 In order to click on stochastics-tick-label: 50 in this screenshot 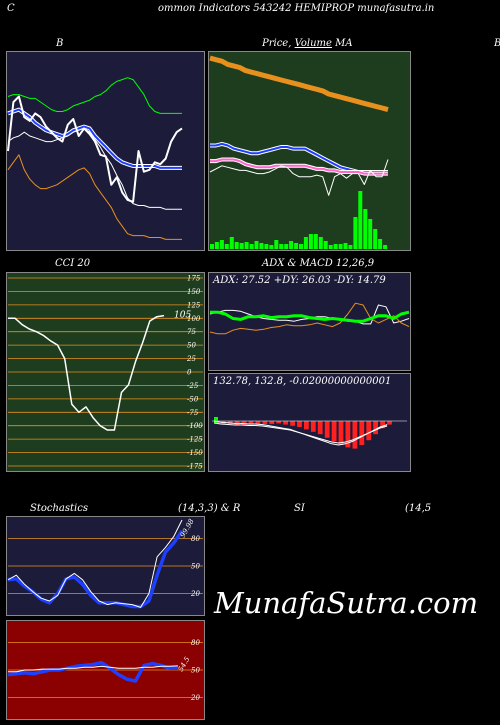, I will do `click(195, 567)`.